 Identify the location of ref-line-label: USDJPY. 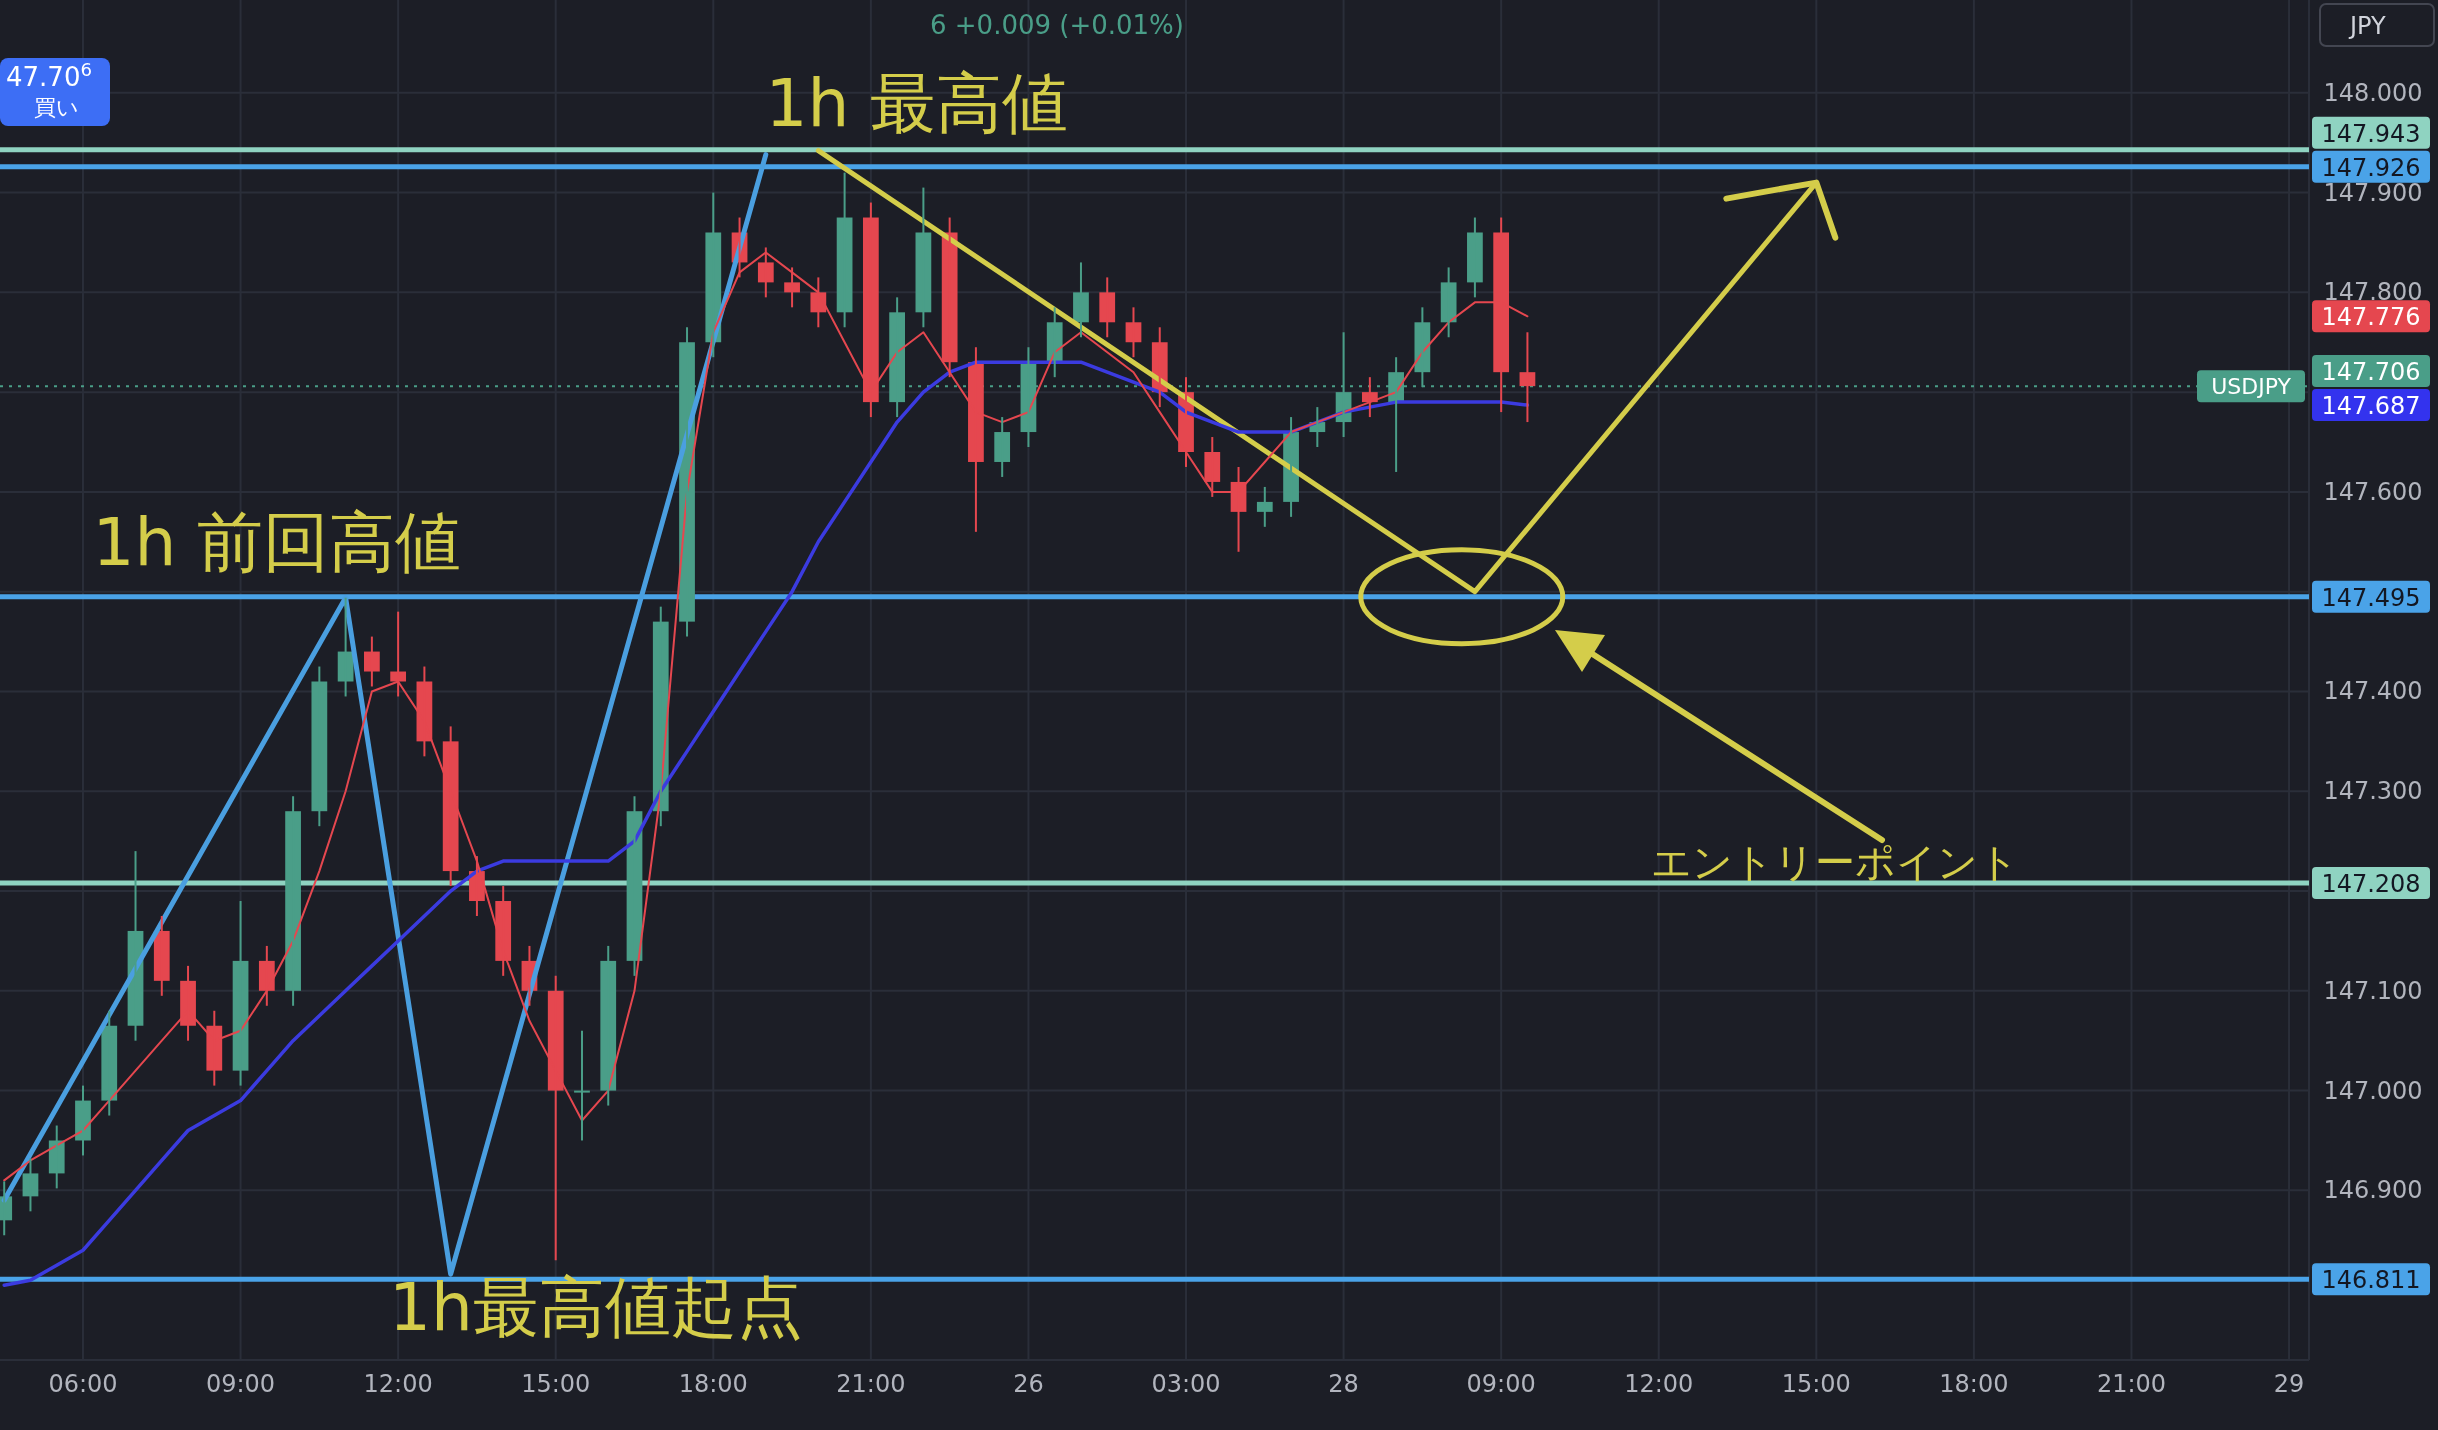
(2251, 387).